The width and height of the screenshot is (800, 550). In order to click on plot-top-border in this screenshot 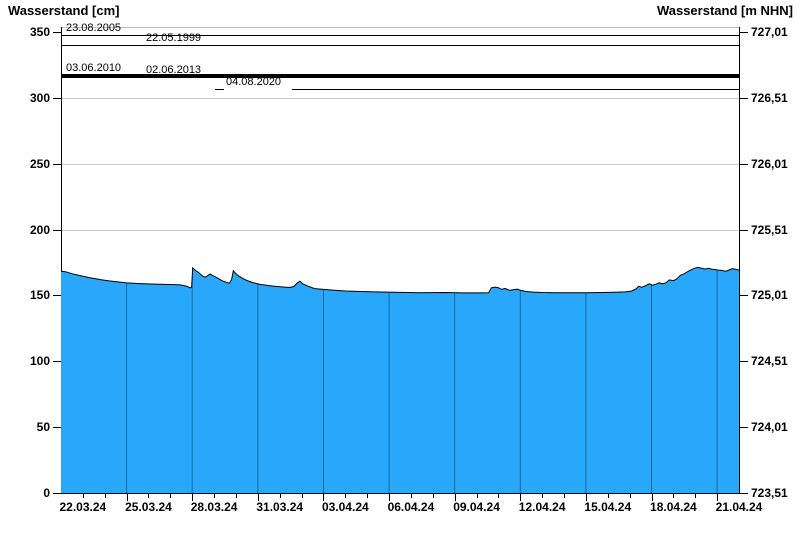, I will do `click(400, 27)`.